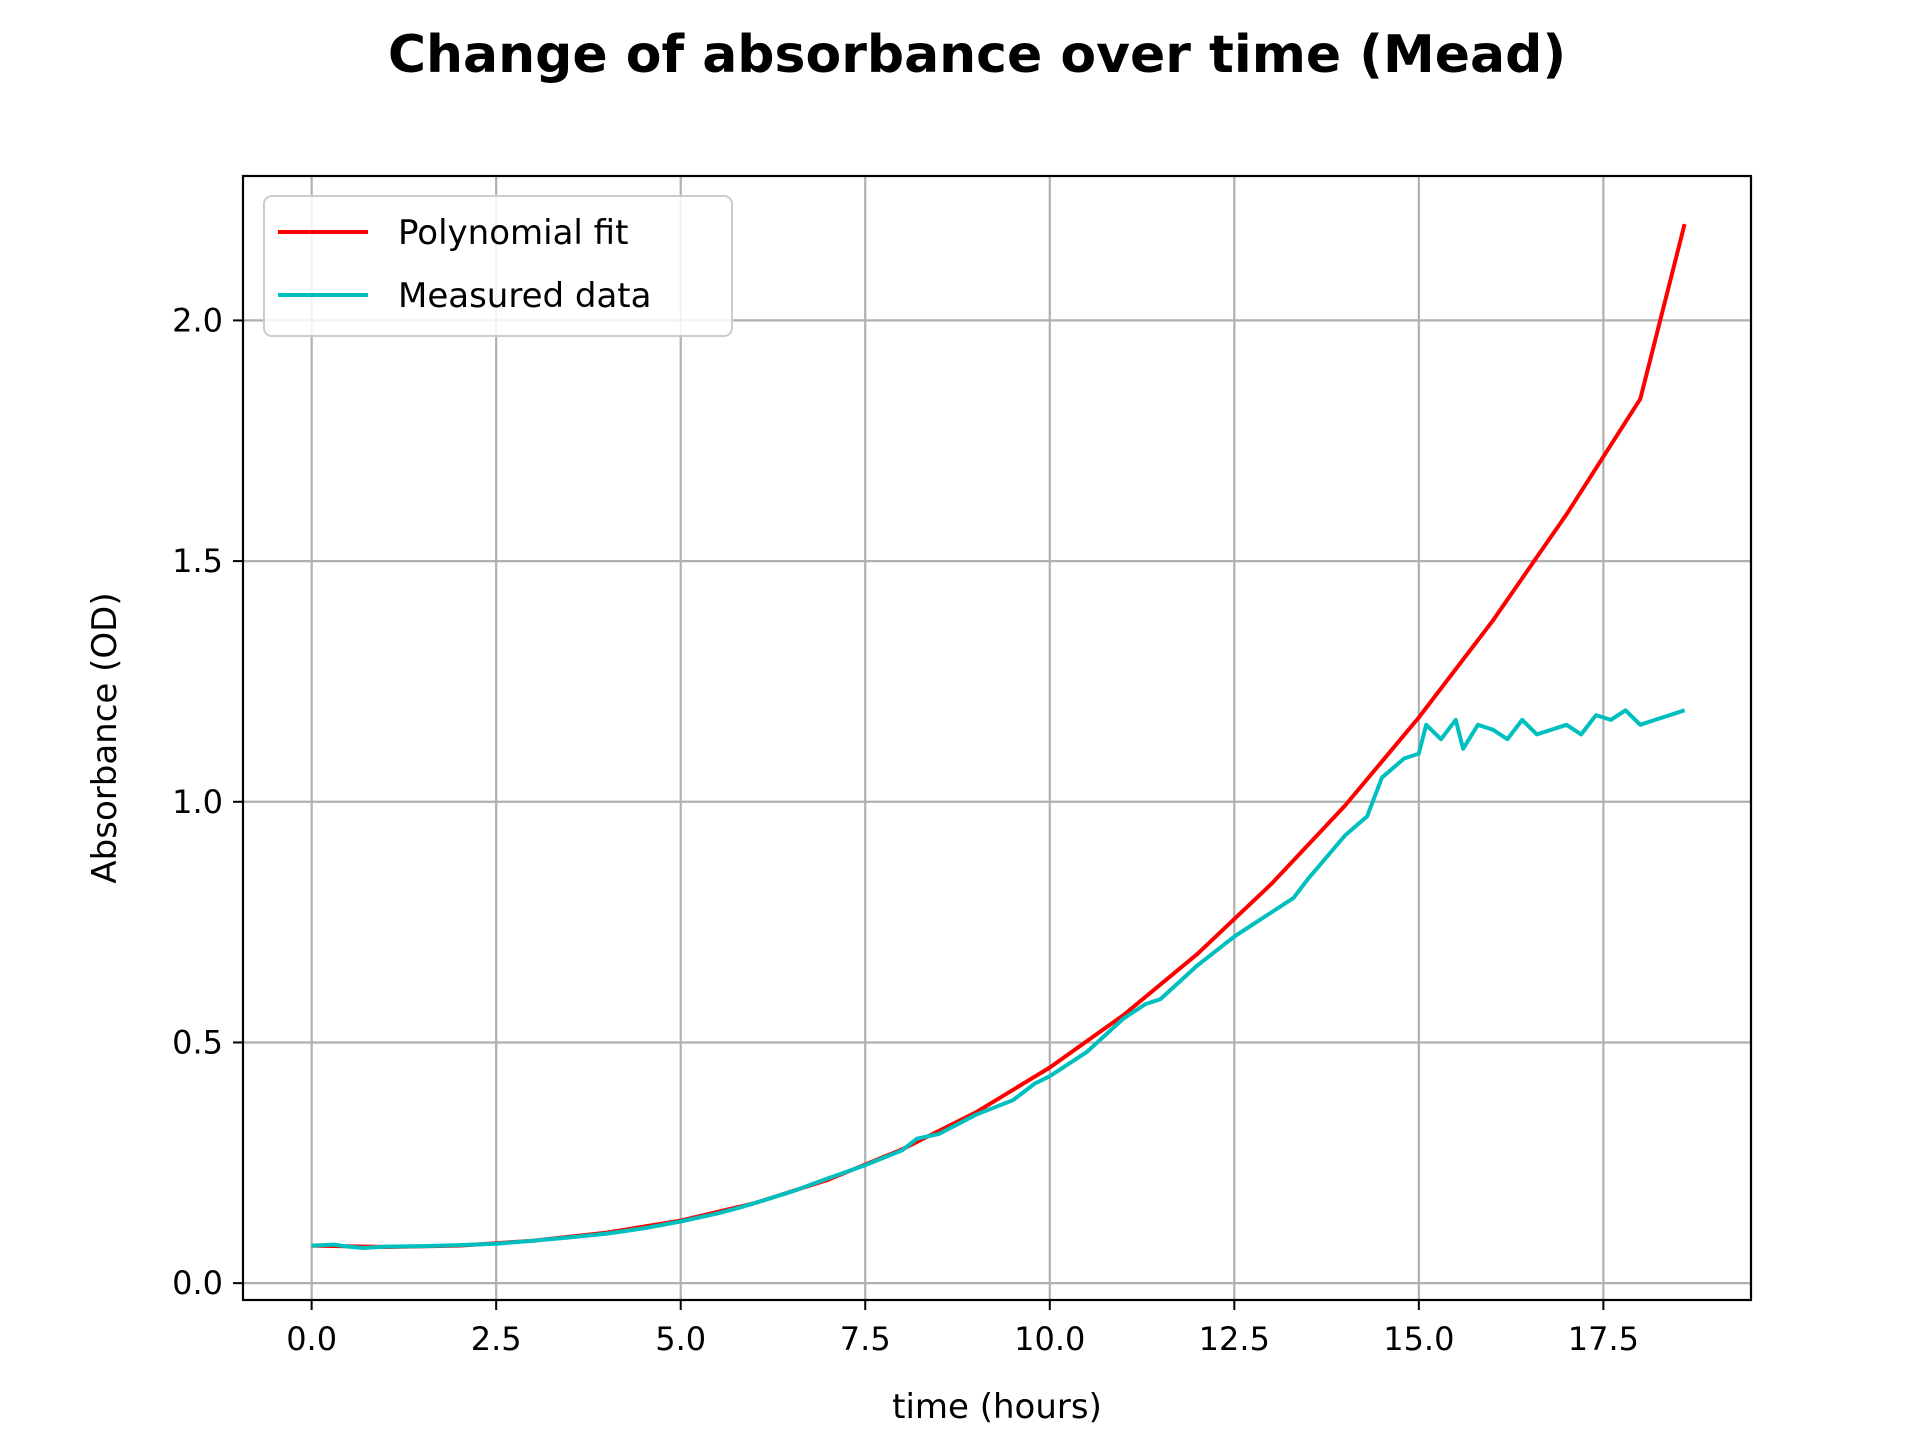  I want to click on legend: Polynomial fit Measured data, so click(498, 266).